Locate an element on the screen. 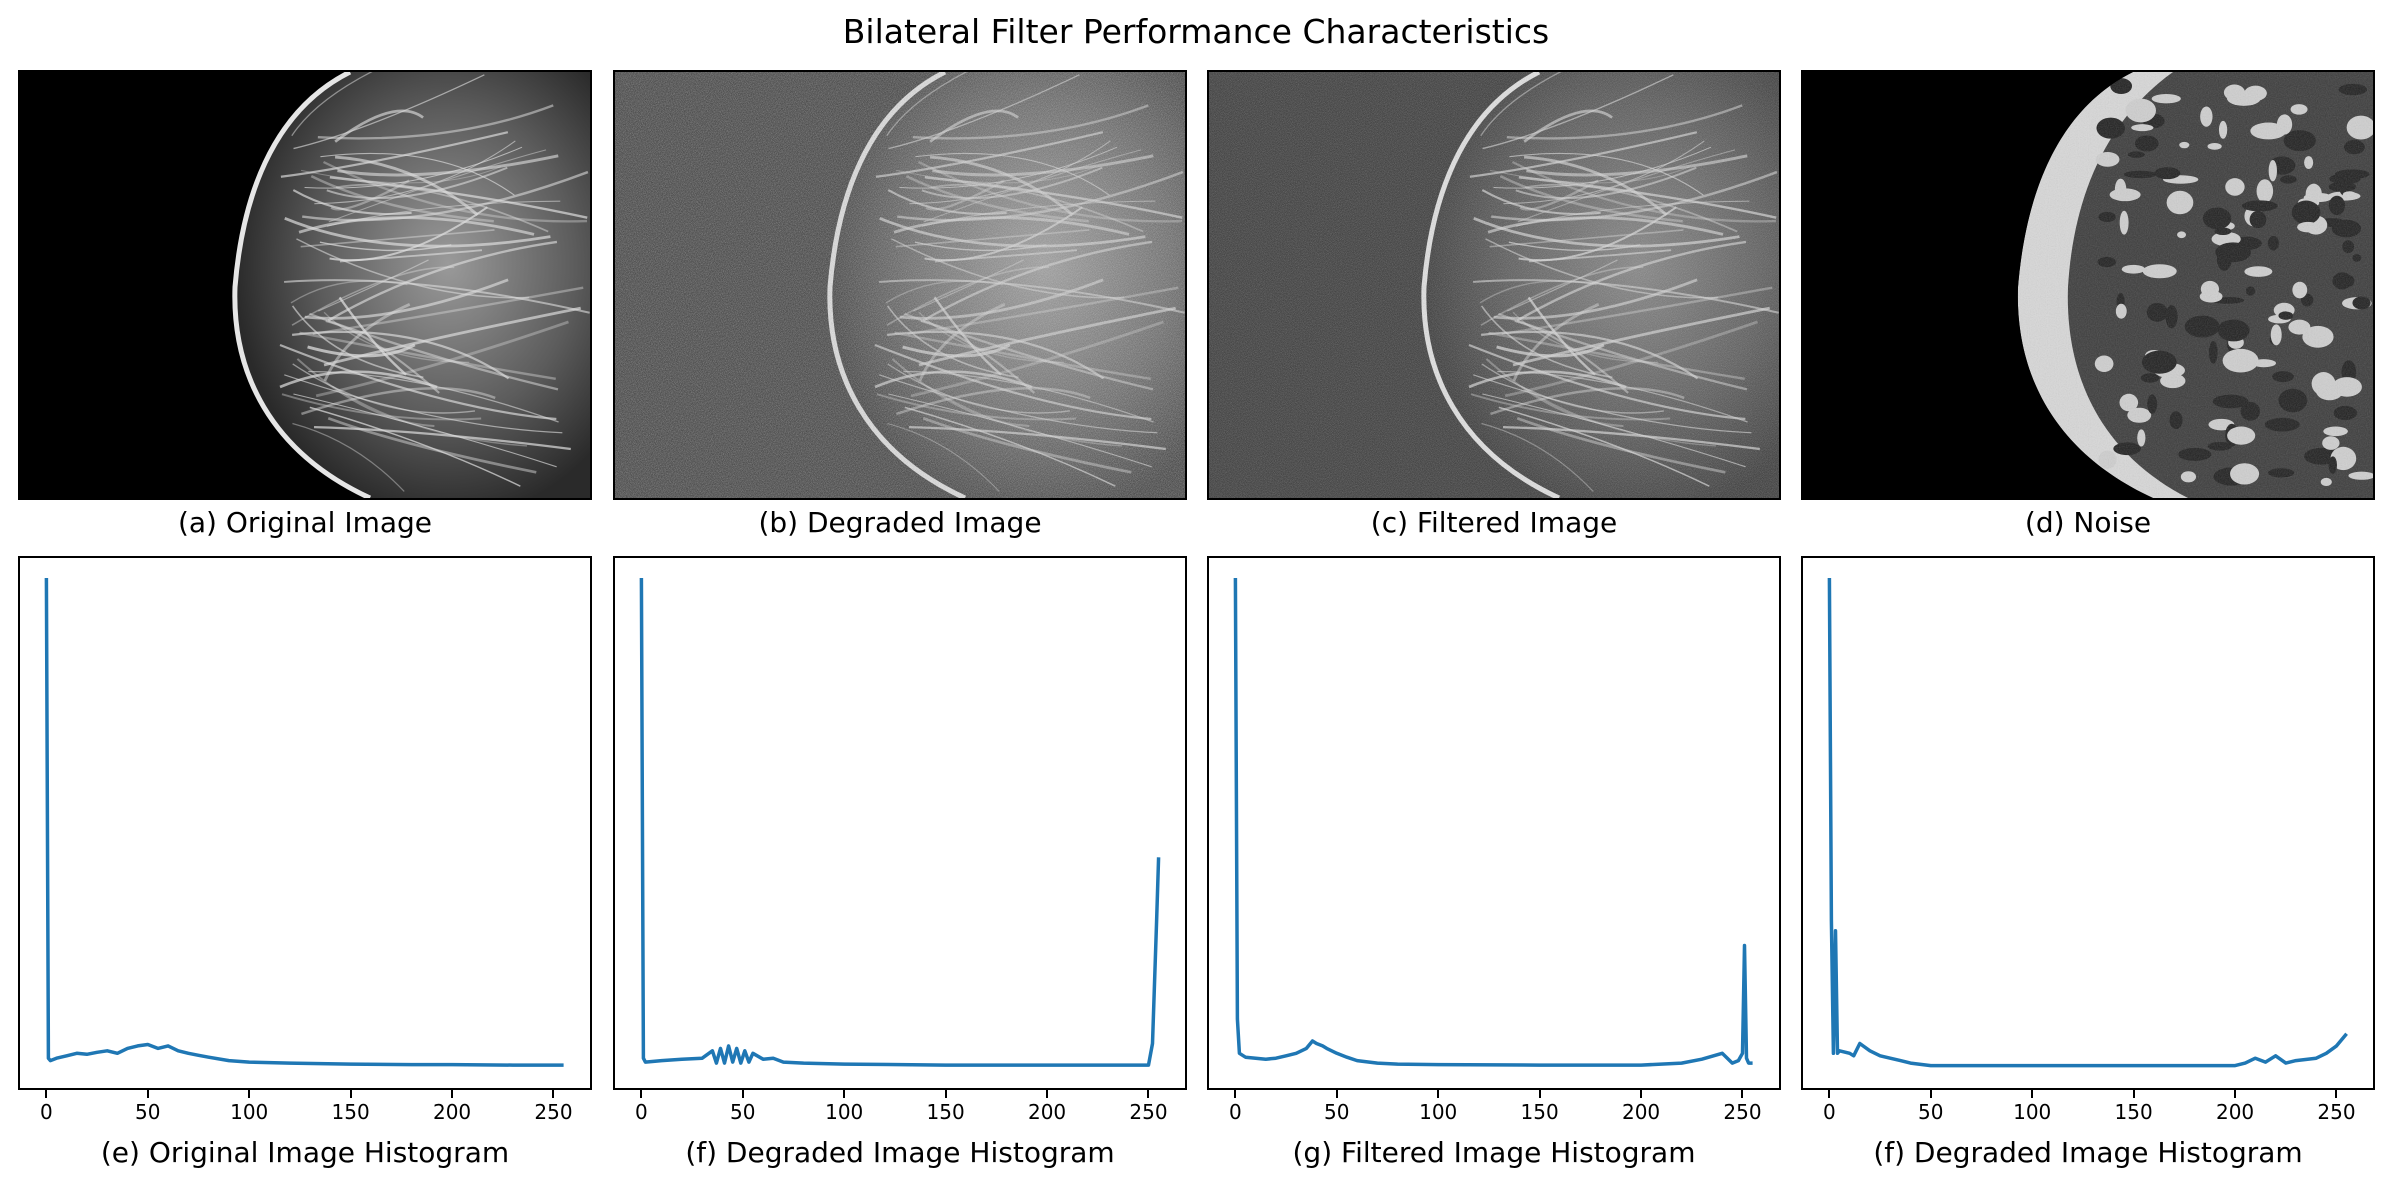  filtered-image-graphic is located at coordinates (1494, 285).